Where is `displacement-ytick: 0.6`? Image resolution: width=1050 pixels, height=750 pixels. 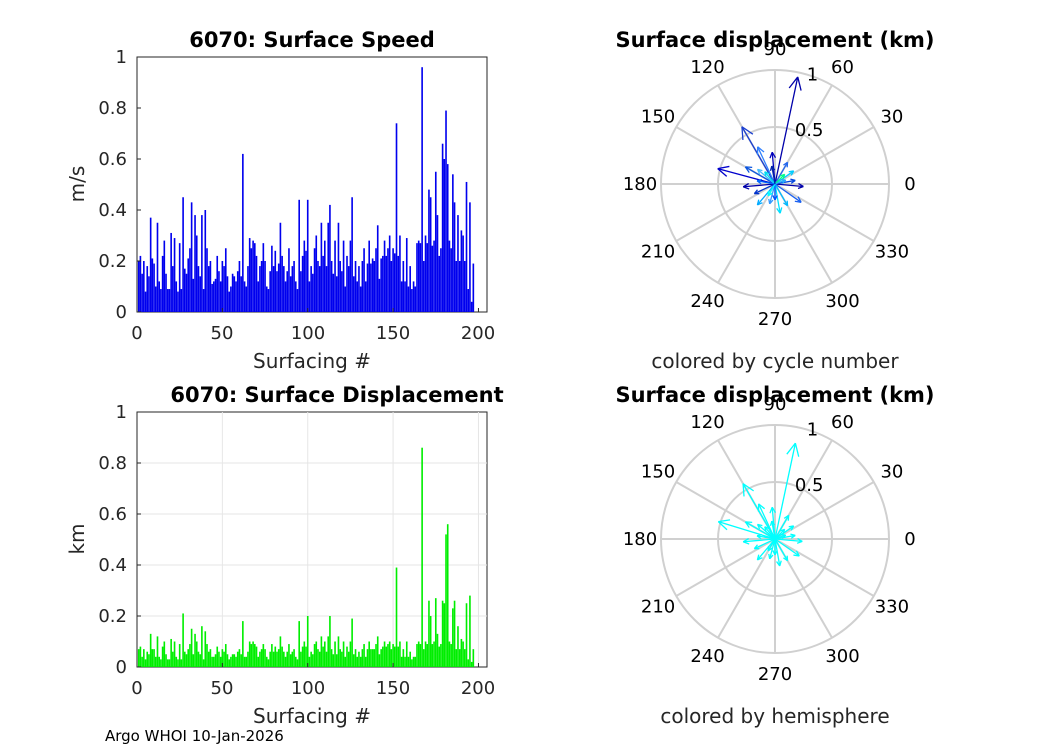 displacement-ytick: 0.6 is located at coordinates (112, 514).